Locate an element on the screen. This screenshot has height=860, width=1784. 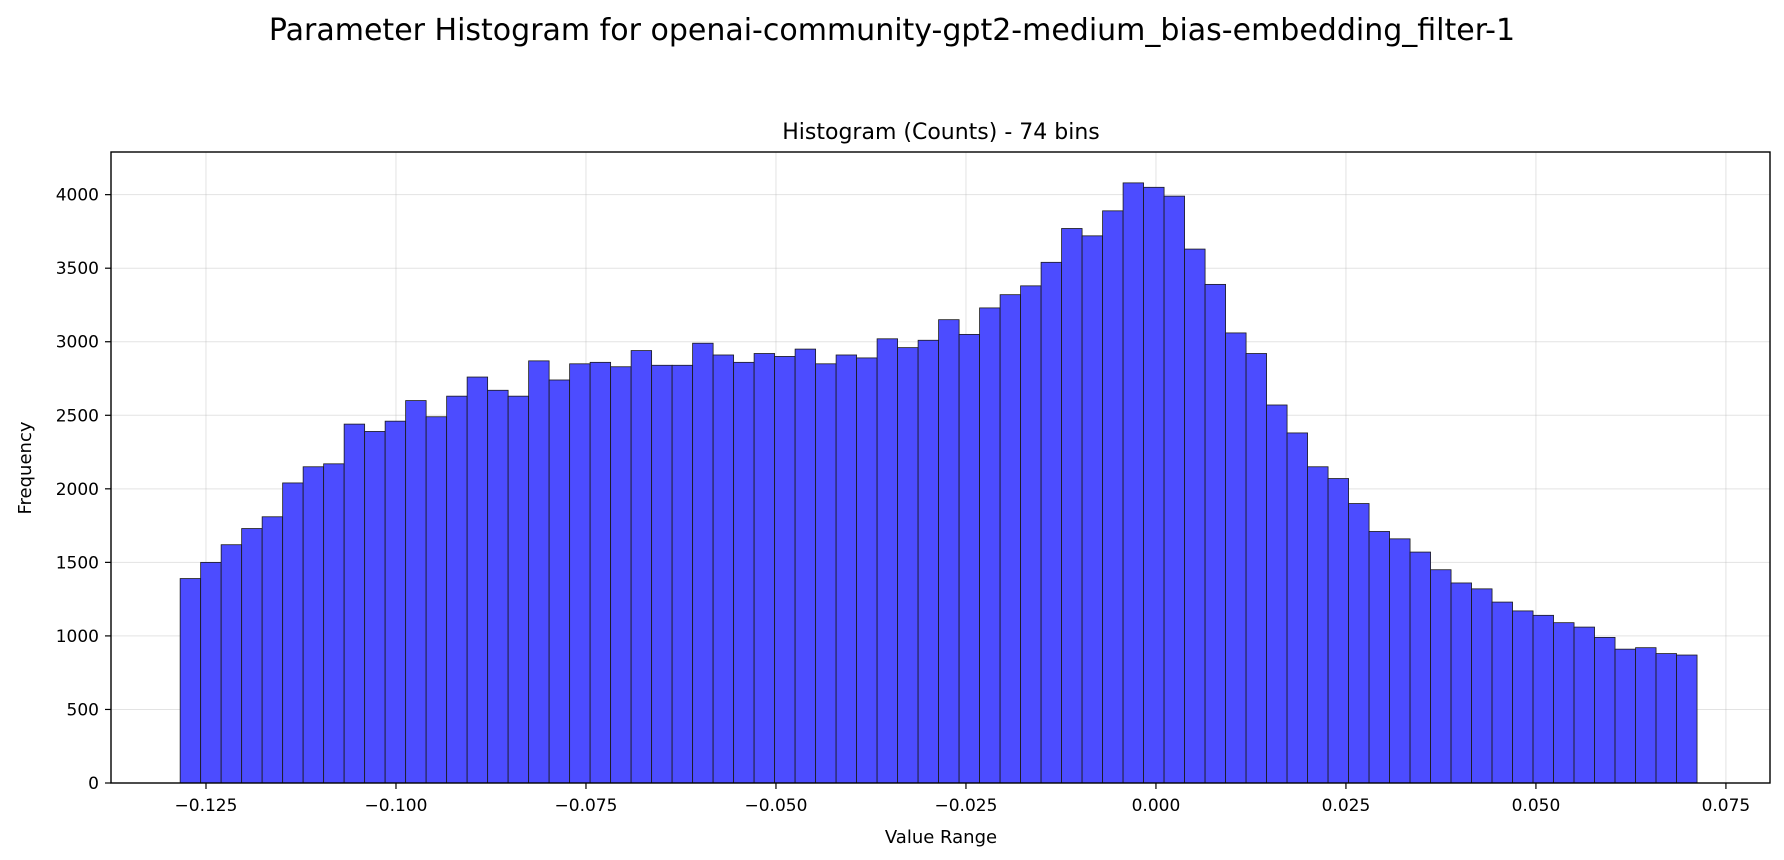
x-tick-label: 0.075 is located at coordinates (1726, 806).